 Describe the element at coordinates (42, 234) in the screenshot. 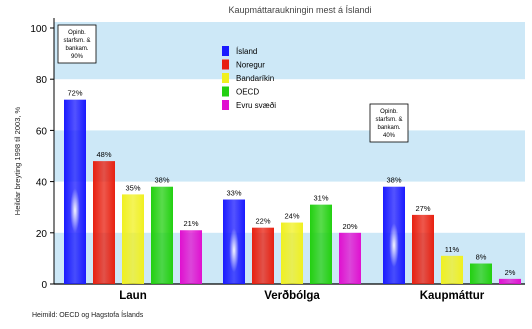

I see `y-tick-label: 20` at that location.